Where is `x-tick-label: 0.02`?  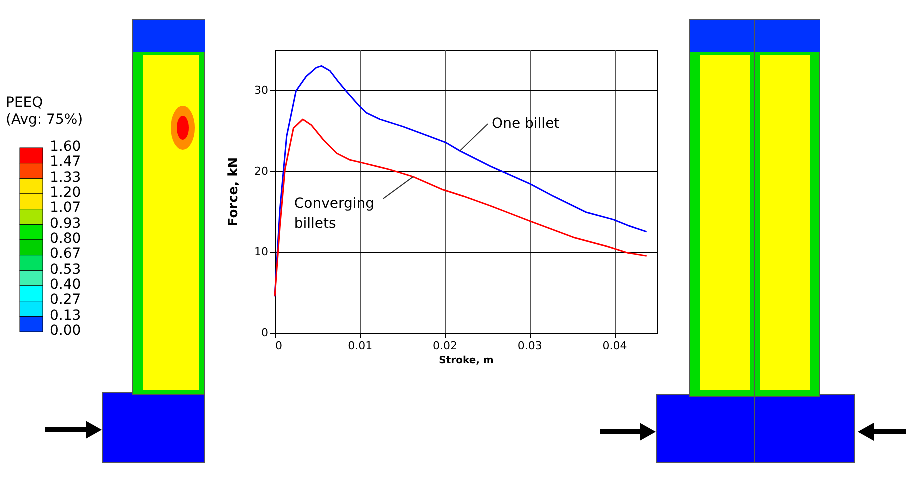 x-tick-label: 0.02 is located at coordinates (445, 346).